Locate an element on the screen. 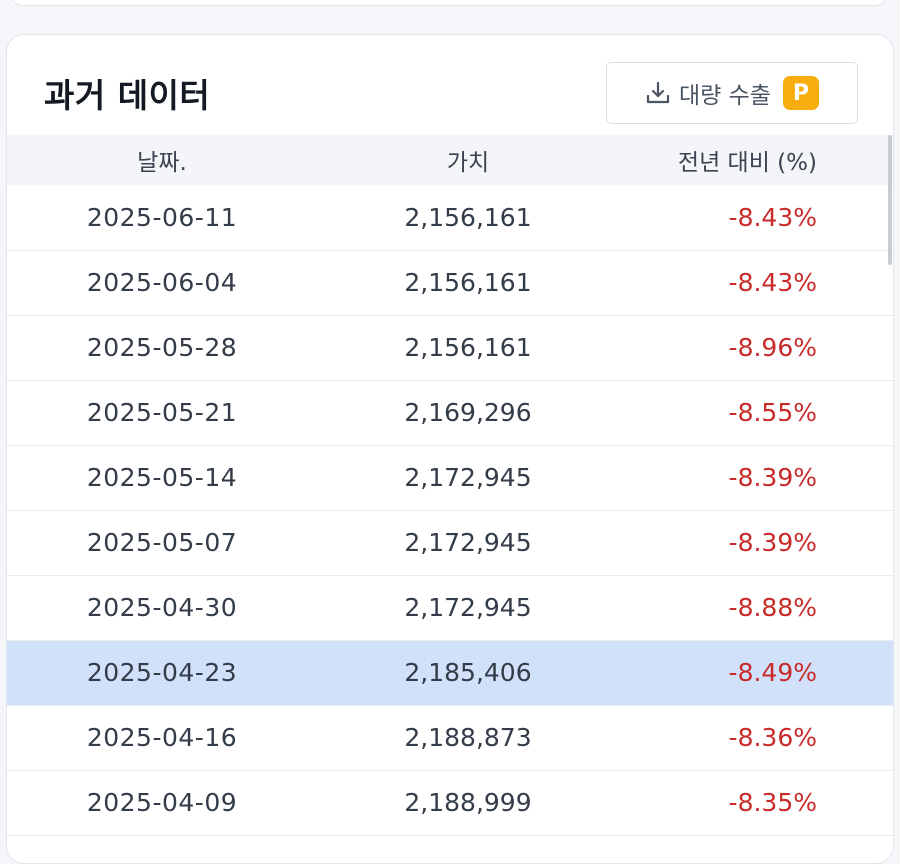 This screenshot has width=900, height=864. cell-change: -8.35% is located at coordinates (772, 802).